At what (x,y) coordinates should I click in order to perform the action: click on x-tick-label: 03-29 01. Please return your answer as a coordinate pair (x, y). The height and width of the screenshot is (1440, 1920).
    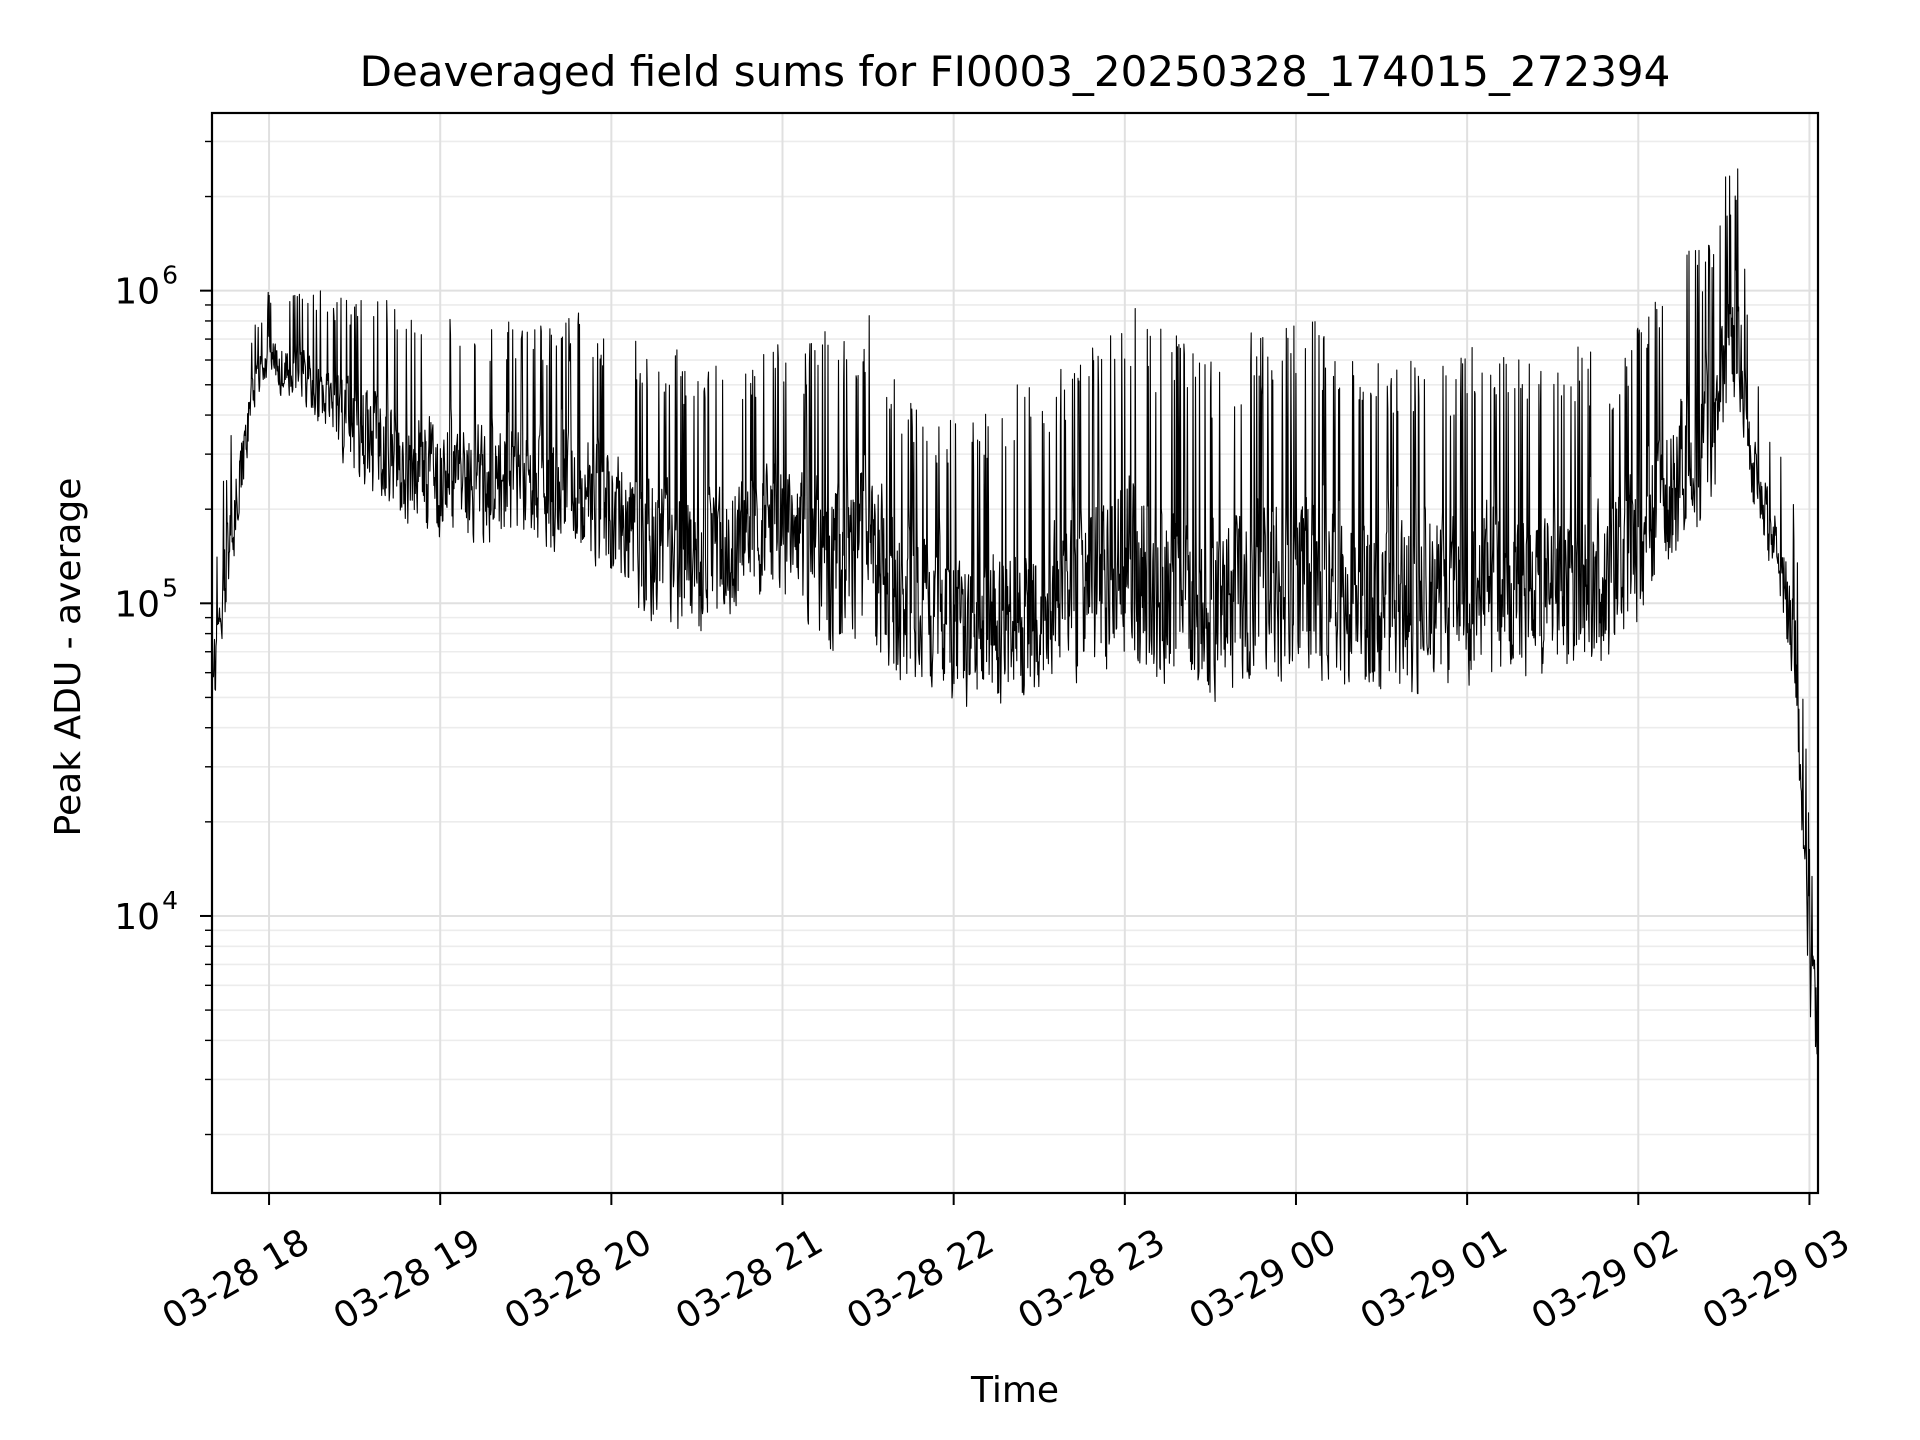
    Looking at the image, I should click on (1434, 1279).